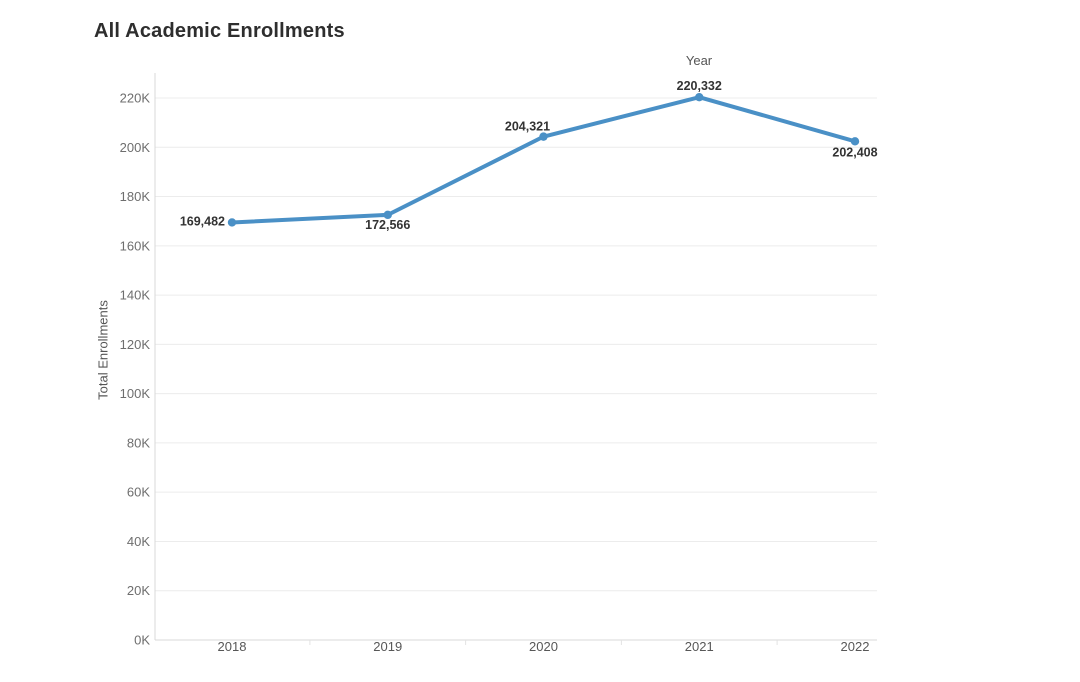 The width and height of the screenshot is (1080, 682). I want to click on x-axis-title: Year, so click(699, 60).